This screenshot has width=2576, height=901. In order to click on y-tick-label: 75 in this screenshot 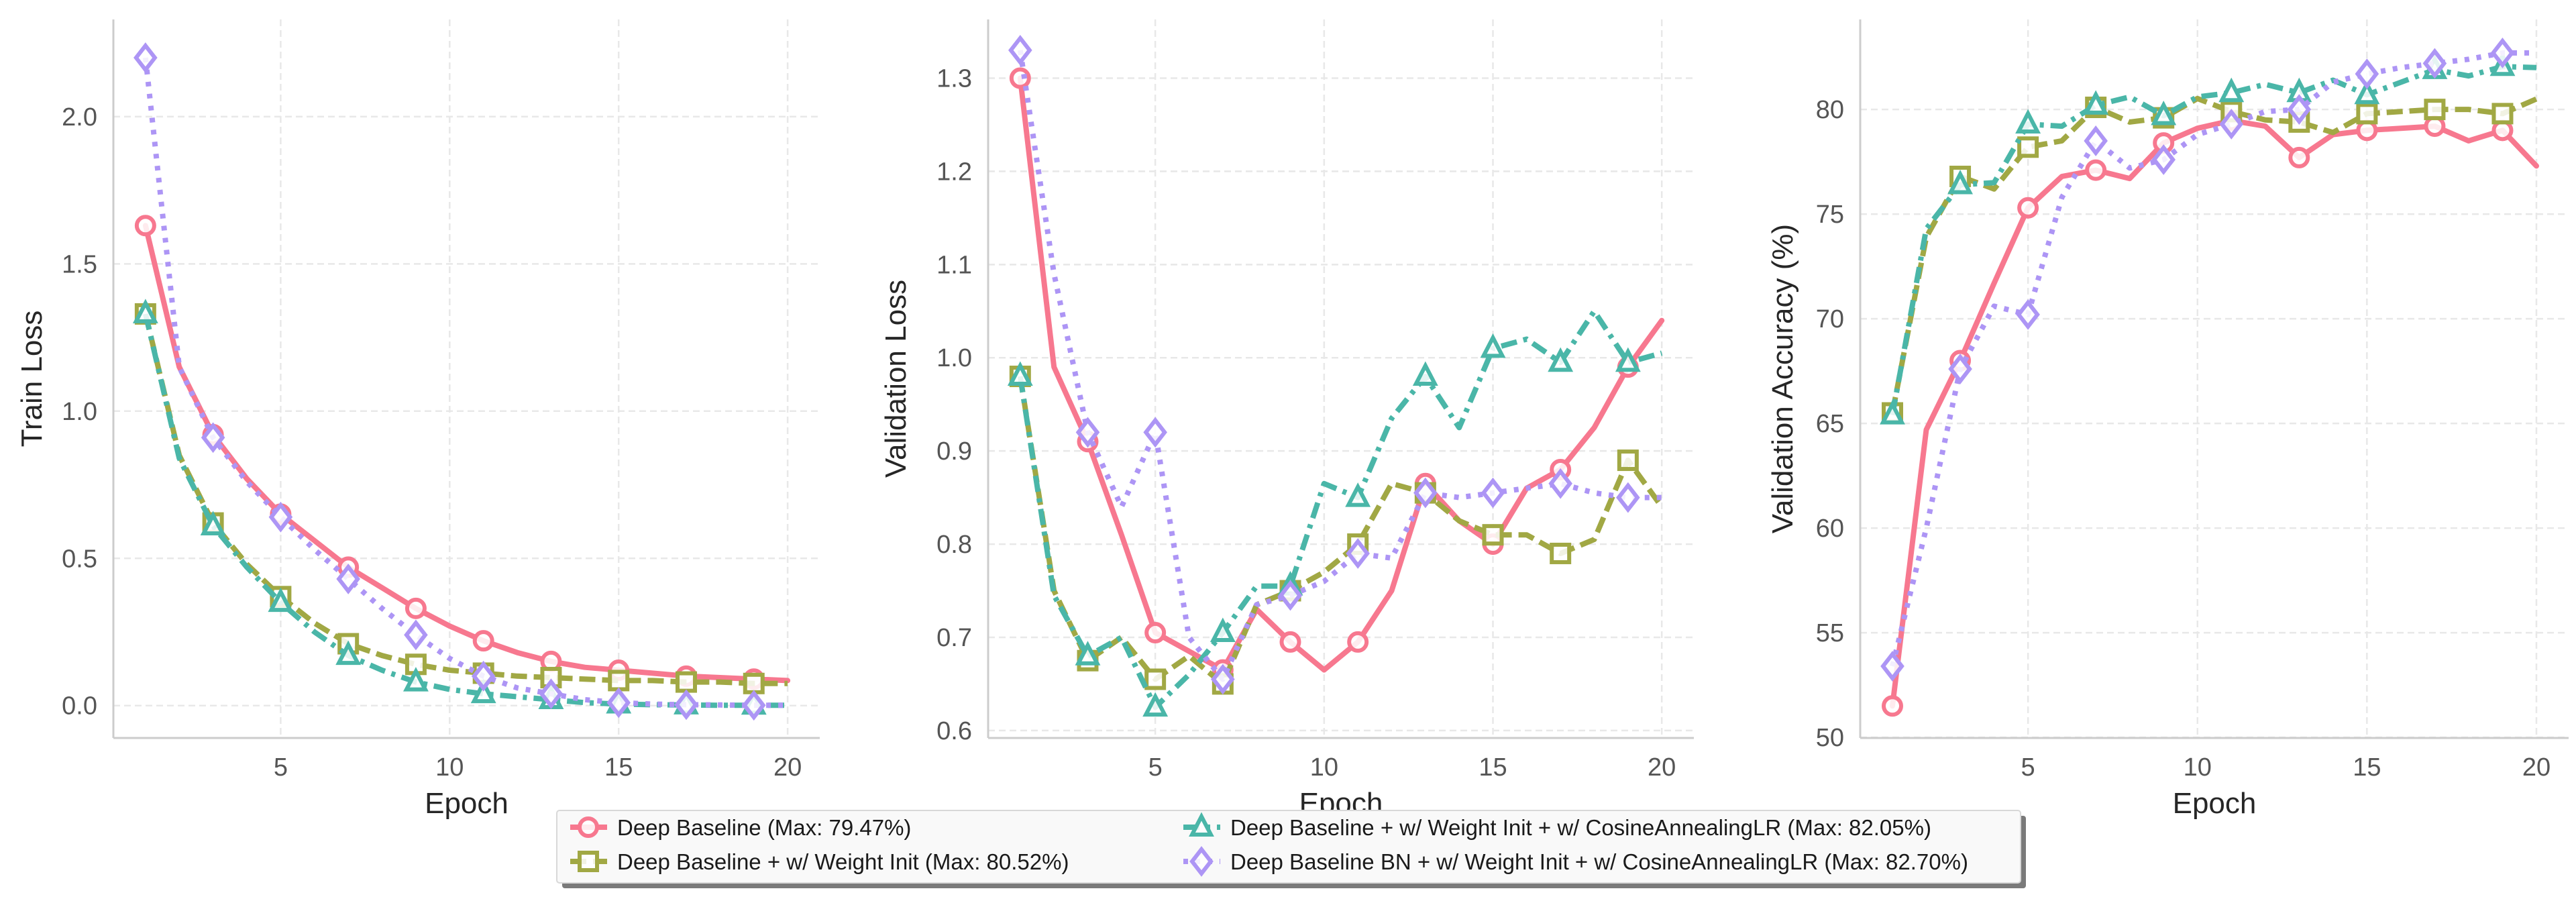, I will do `click(1830, 215)`.